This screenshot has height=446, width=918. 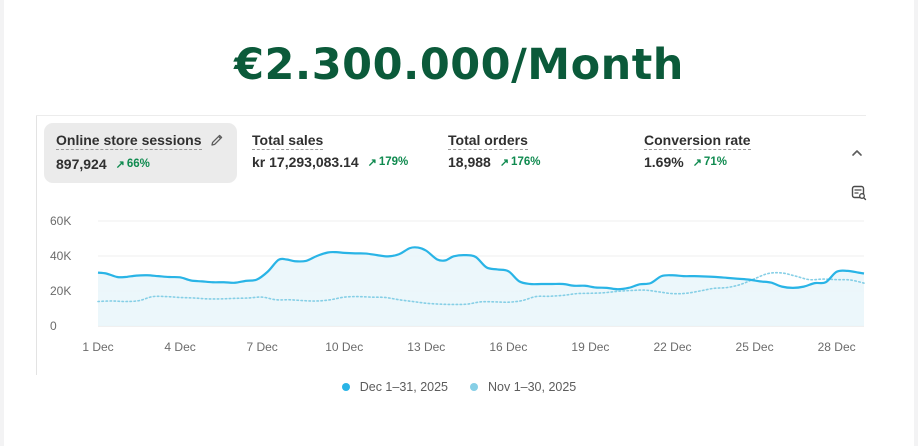 I want to click on series-current-line, so click(x=481, y=268).